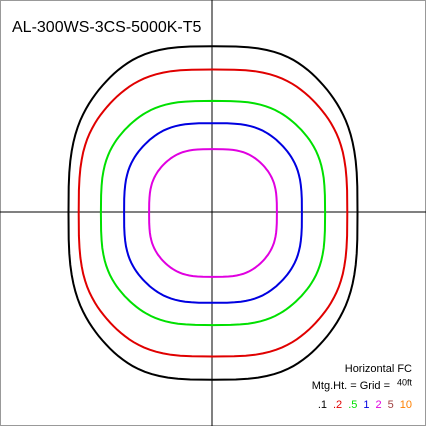 Image resolution: width=426 pixels, height=426 pixels. Describe the element at coordinates (391, 405) in the screenshot. I see `legend-entry: 5` at that location.